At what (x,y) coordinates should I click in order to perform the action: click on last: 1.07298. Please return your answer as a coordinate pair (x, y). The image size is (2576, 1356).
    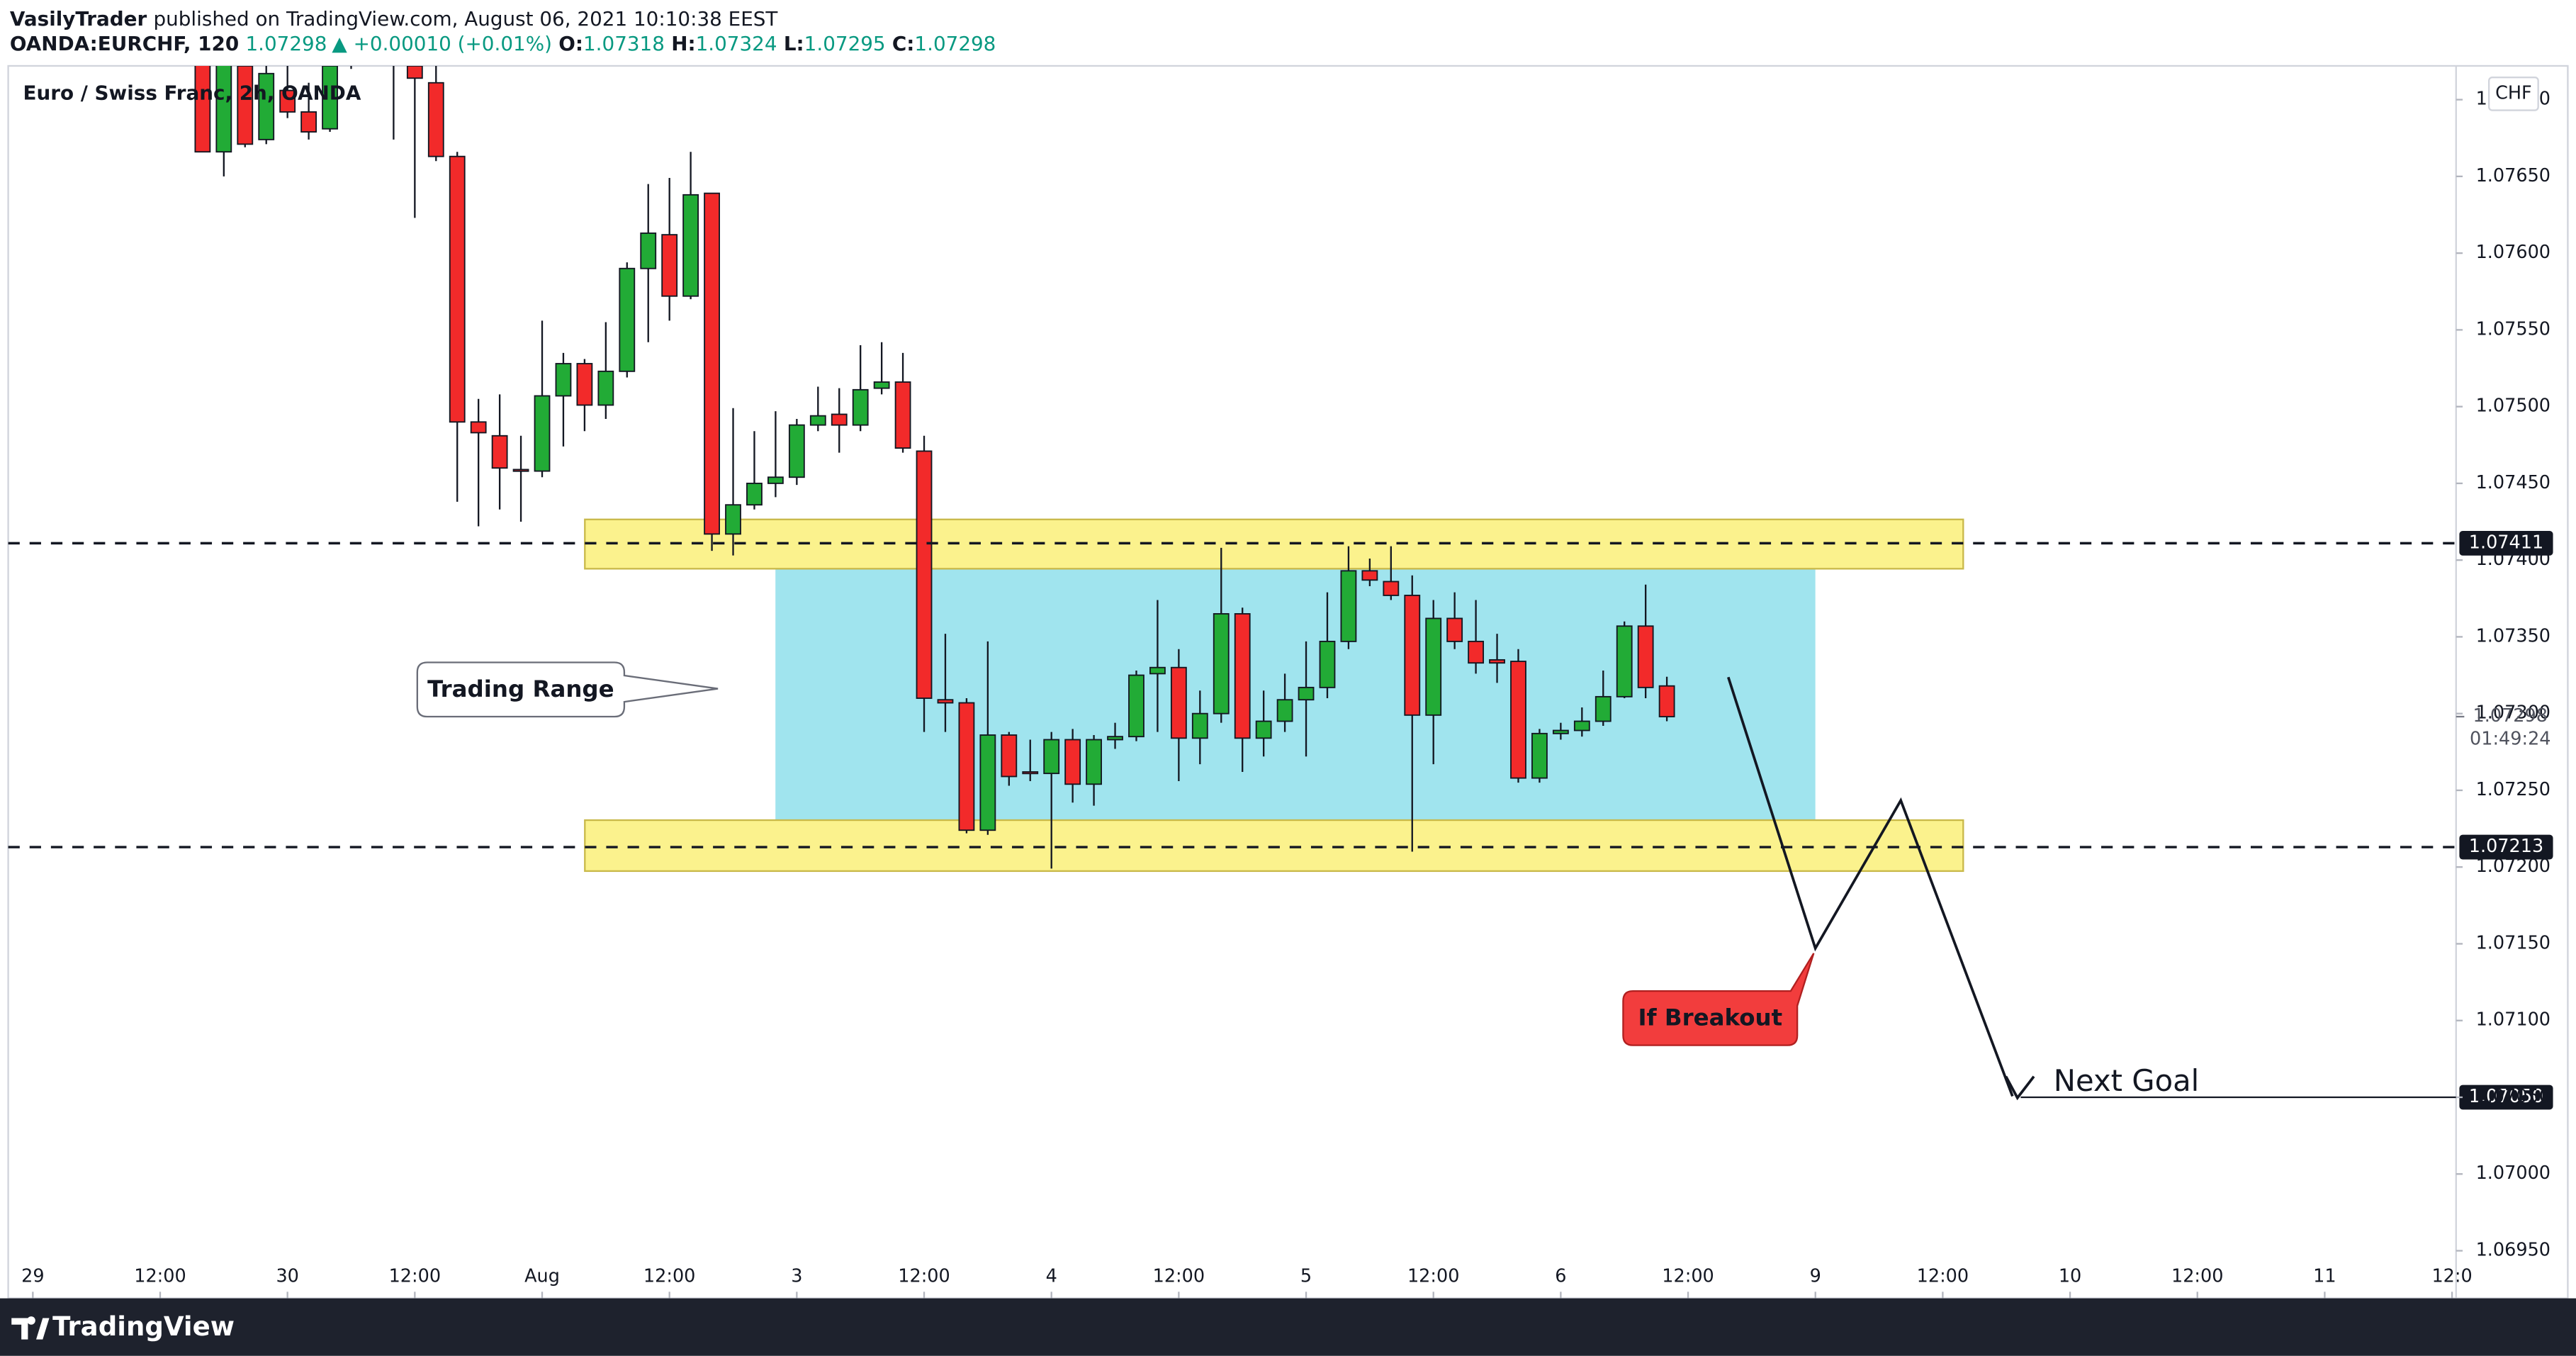
    Looking at the image, I should click on (286, 43).